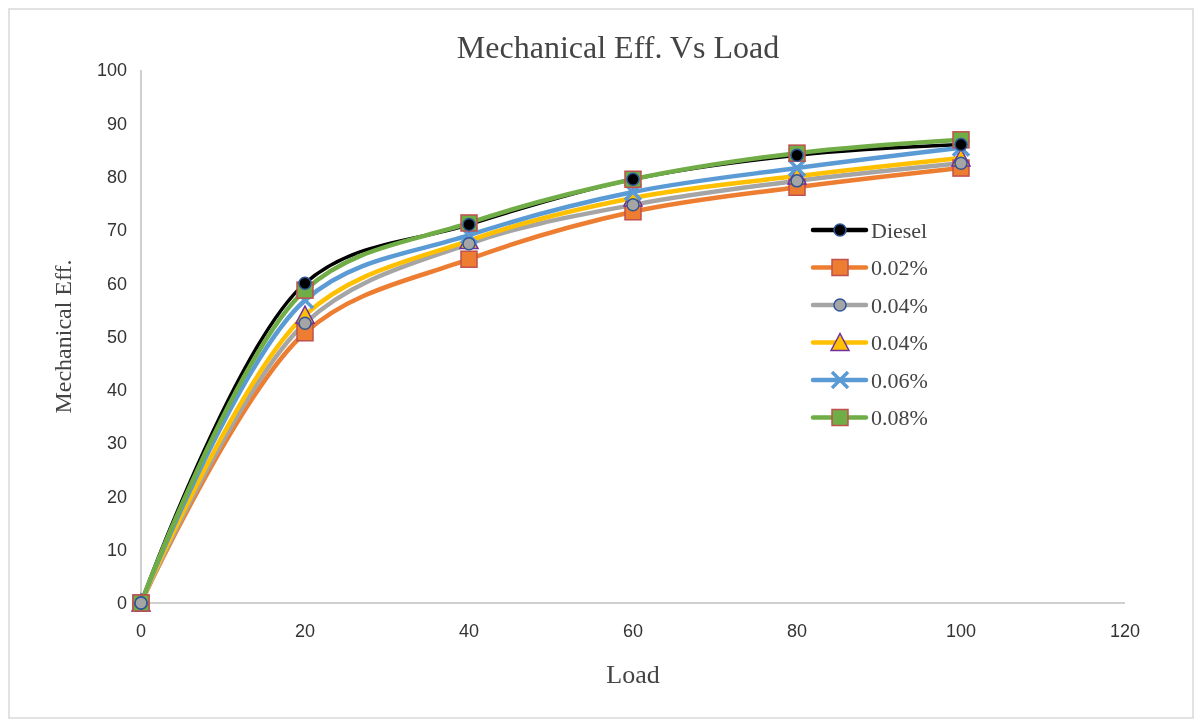 This screenshot has height=727, width=1202. I want to click on y-tick-label: 0, so click(121, 603).